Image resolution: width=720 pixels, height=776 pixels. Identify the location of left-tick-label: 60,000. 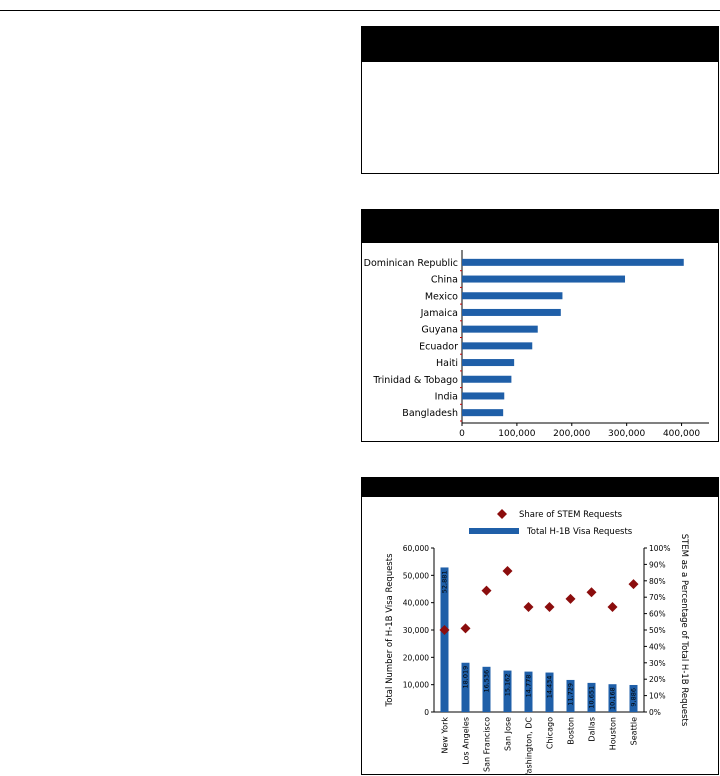
(416, 548).